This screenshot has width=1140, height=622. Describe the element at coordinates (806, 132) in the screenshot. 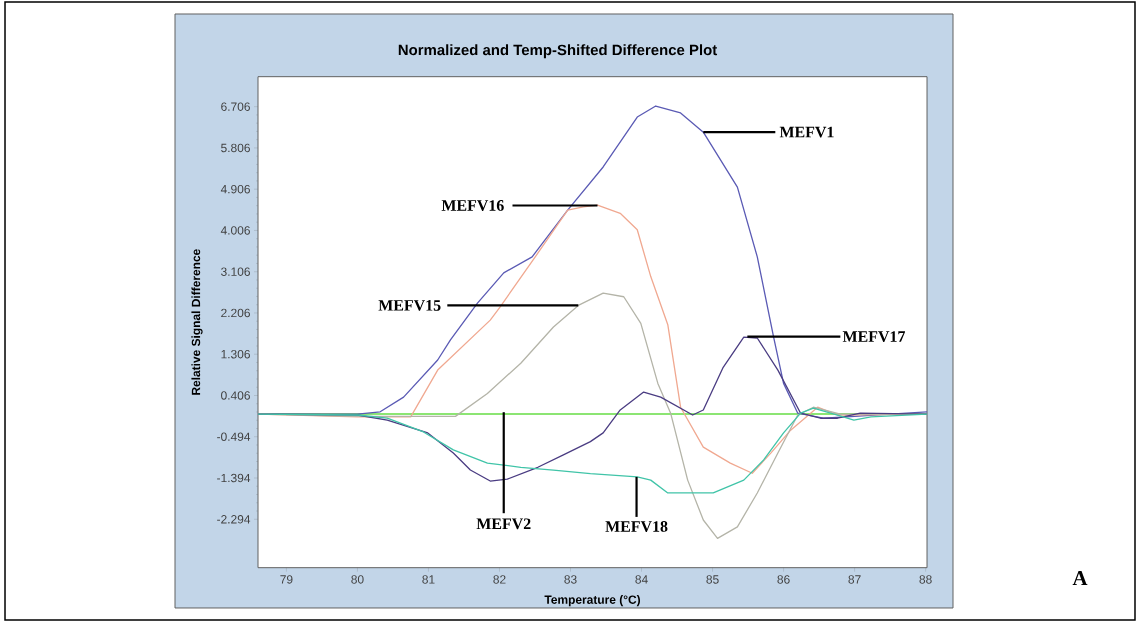

I see `annotation: MEFV1` at that location.